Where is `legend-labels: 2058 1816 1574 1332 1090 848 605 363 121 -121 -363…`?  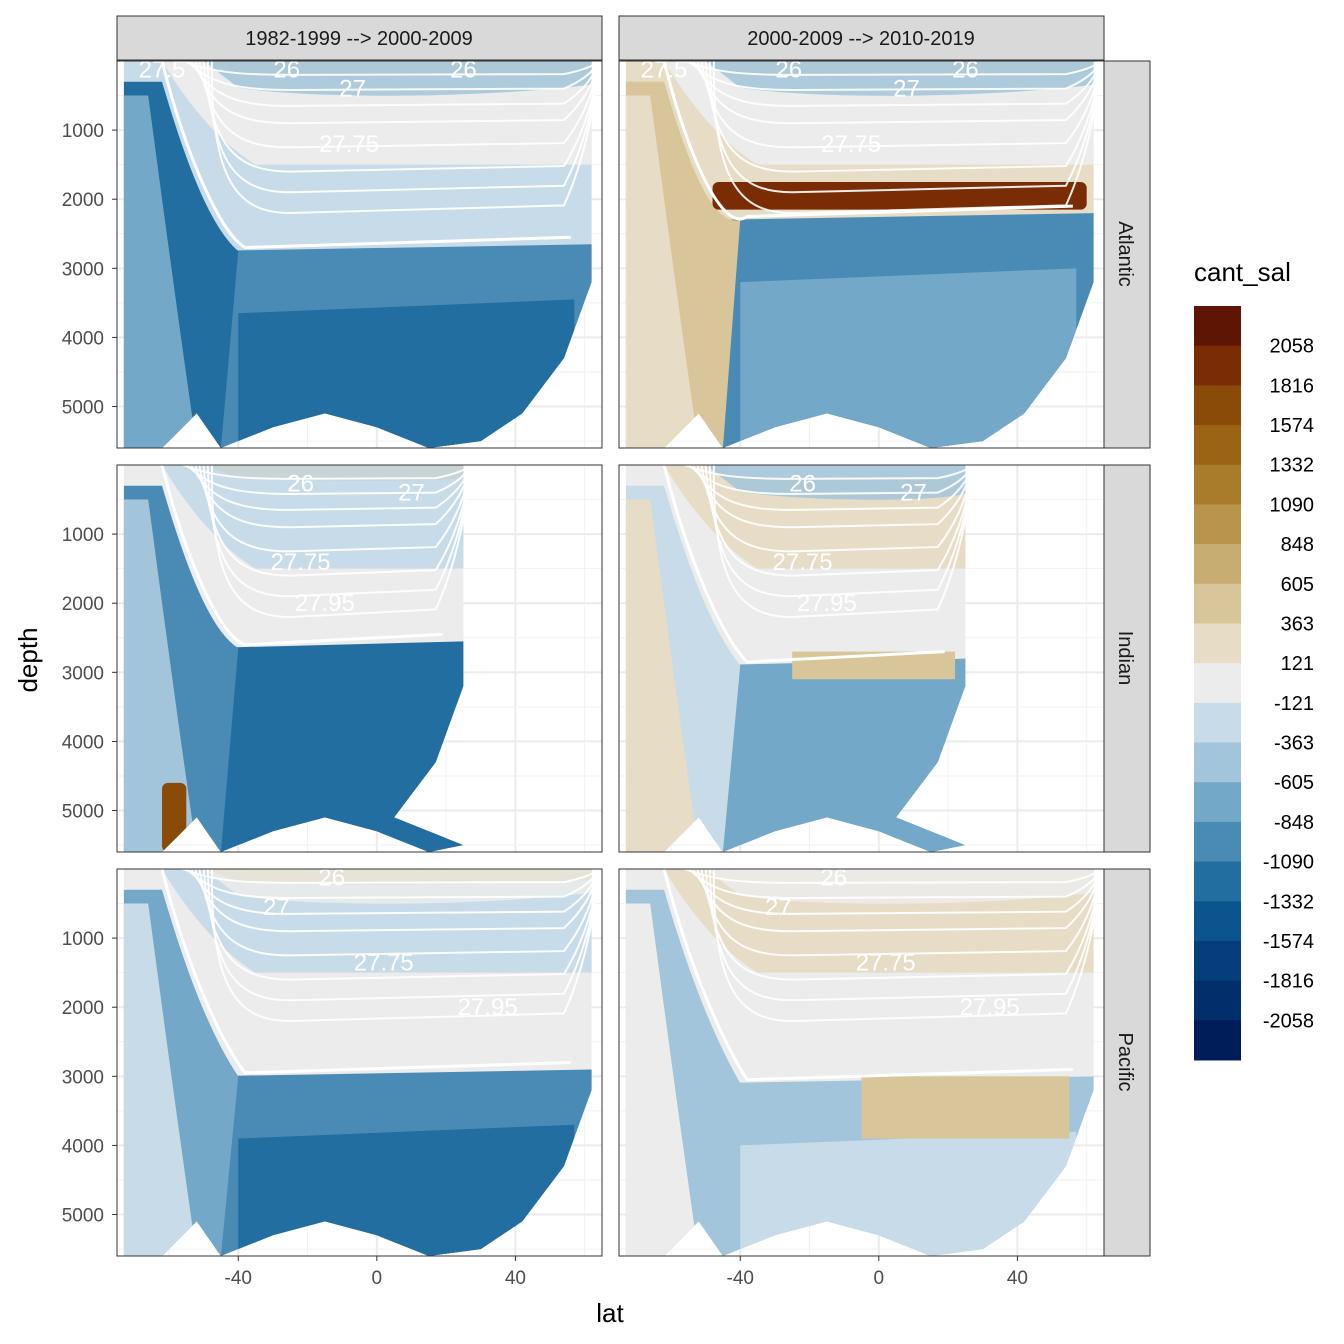 legend-labels: 2058 1816 1574 1332 1090 848 605 363 121 -121 -363… is located at coordinates (1288, 684).